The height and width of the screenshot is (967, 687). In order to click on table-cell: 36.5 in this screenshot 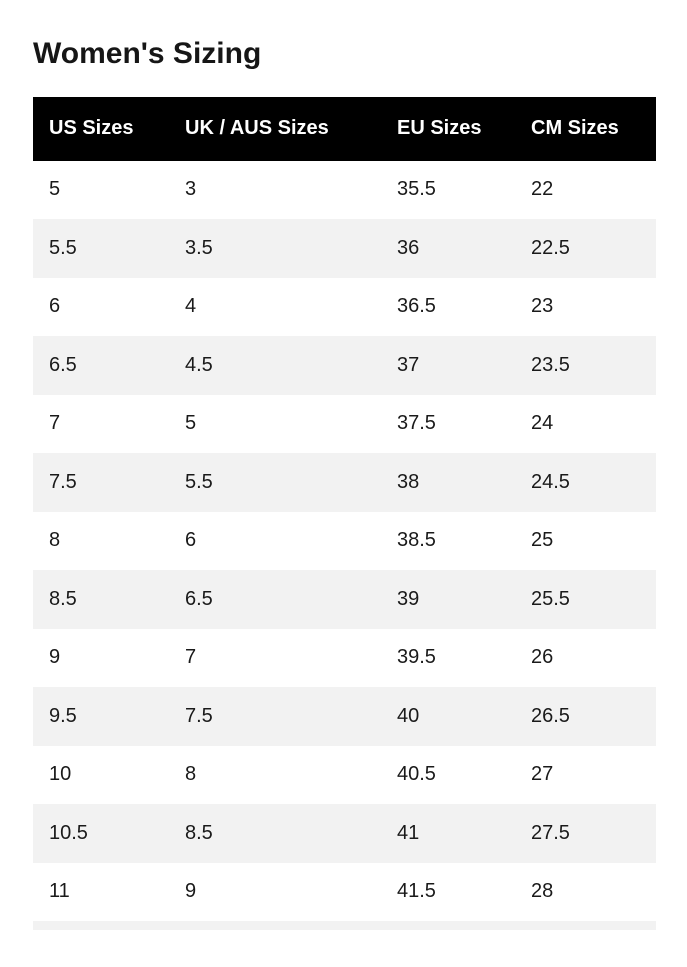, I will do `click(448, 306)`.